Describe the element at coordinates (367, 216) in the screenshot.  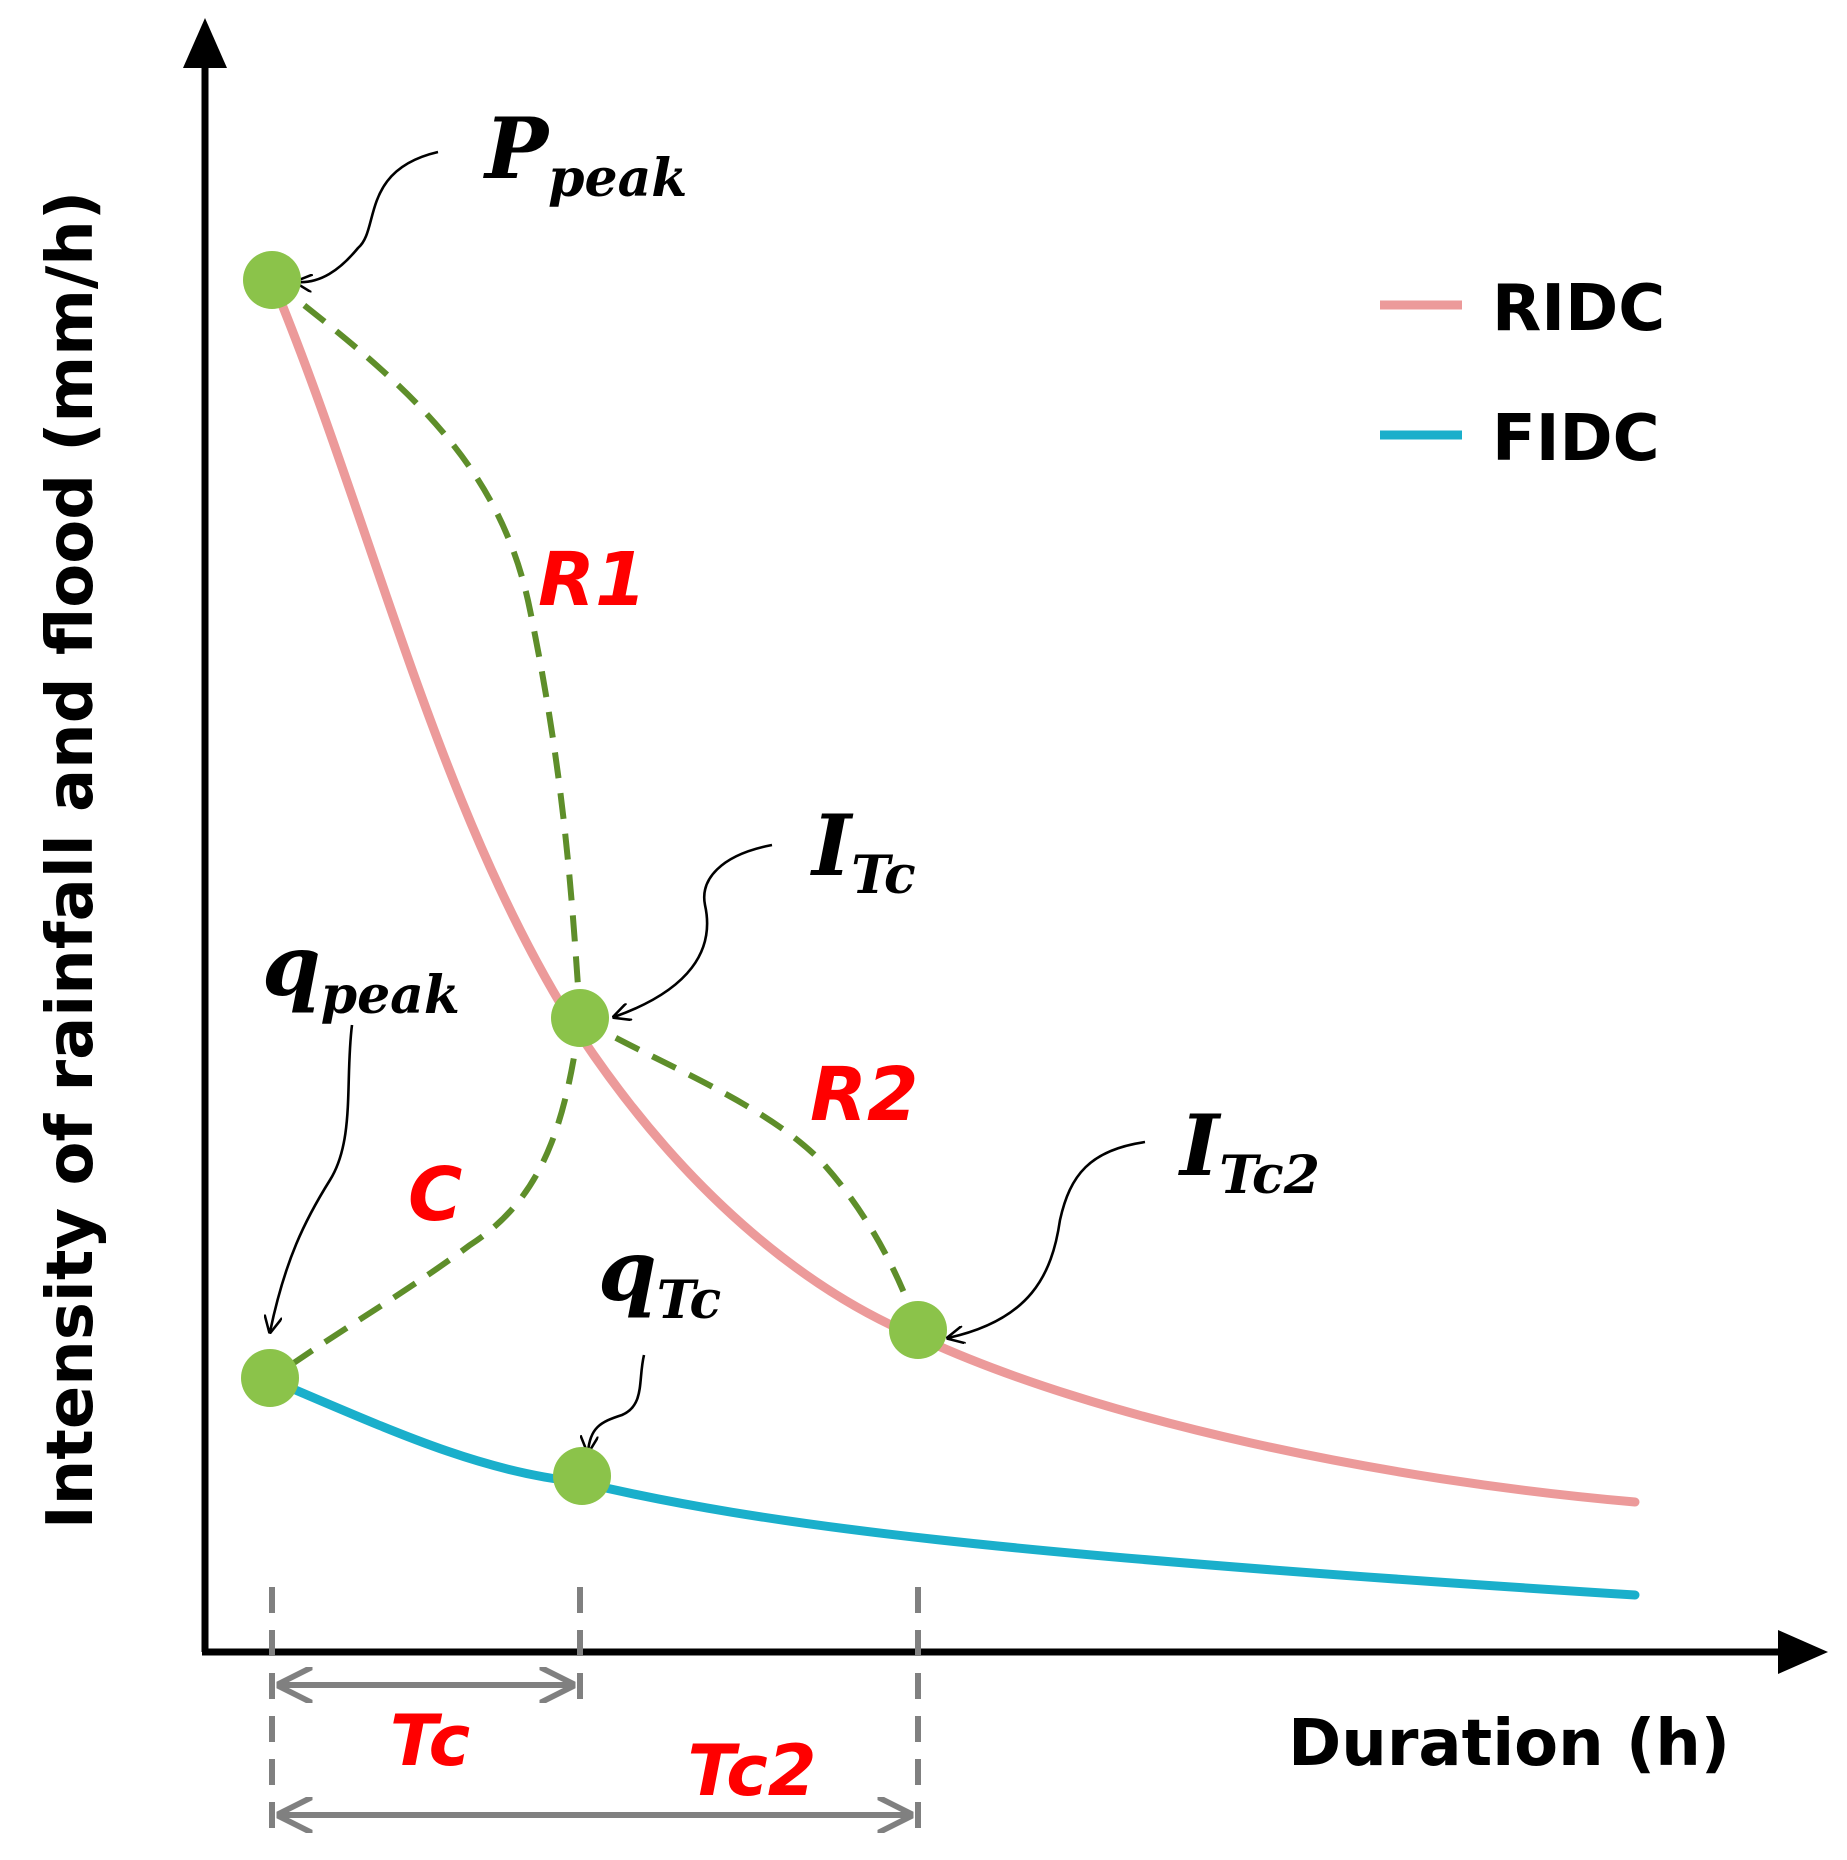
I see `p-peak-callout` at that location.